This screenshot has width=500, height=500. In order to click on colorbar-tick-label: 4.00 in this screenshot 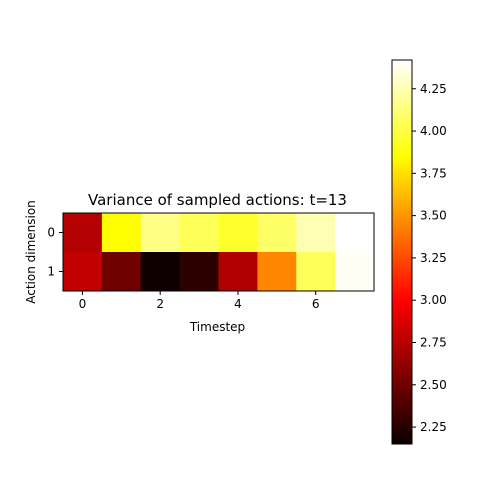, I will do `click(433, 131)`.